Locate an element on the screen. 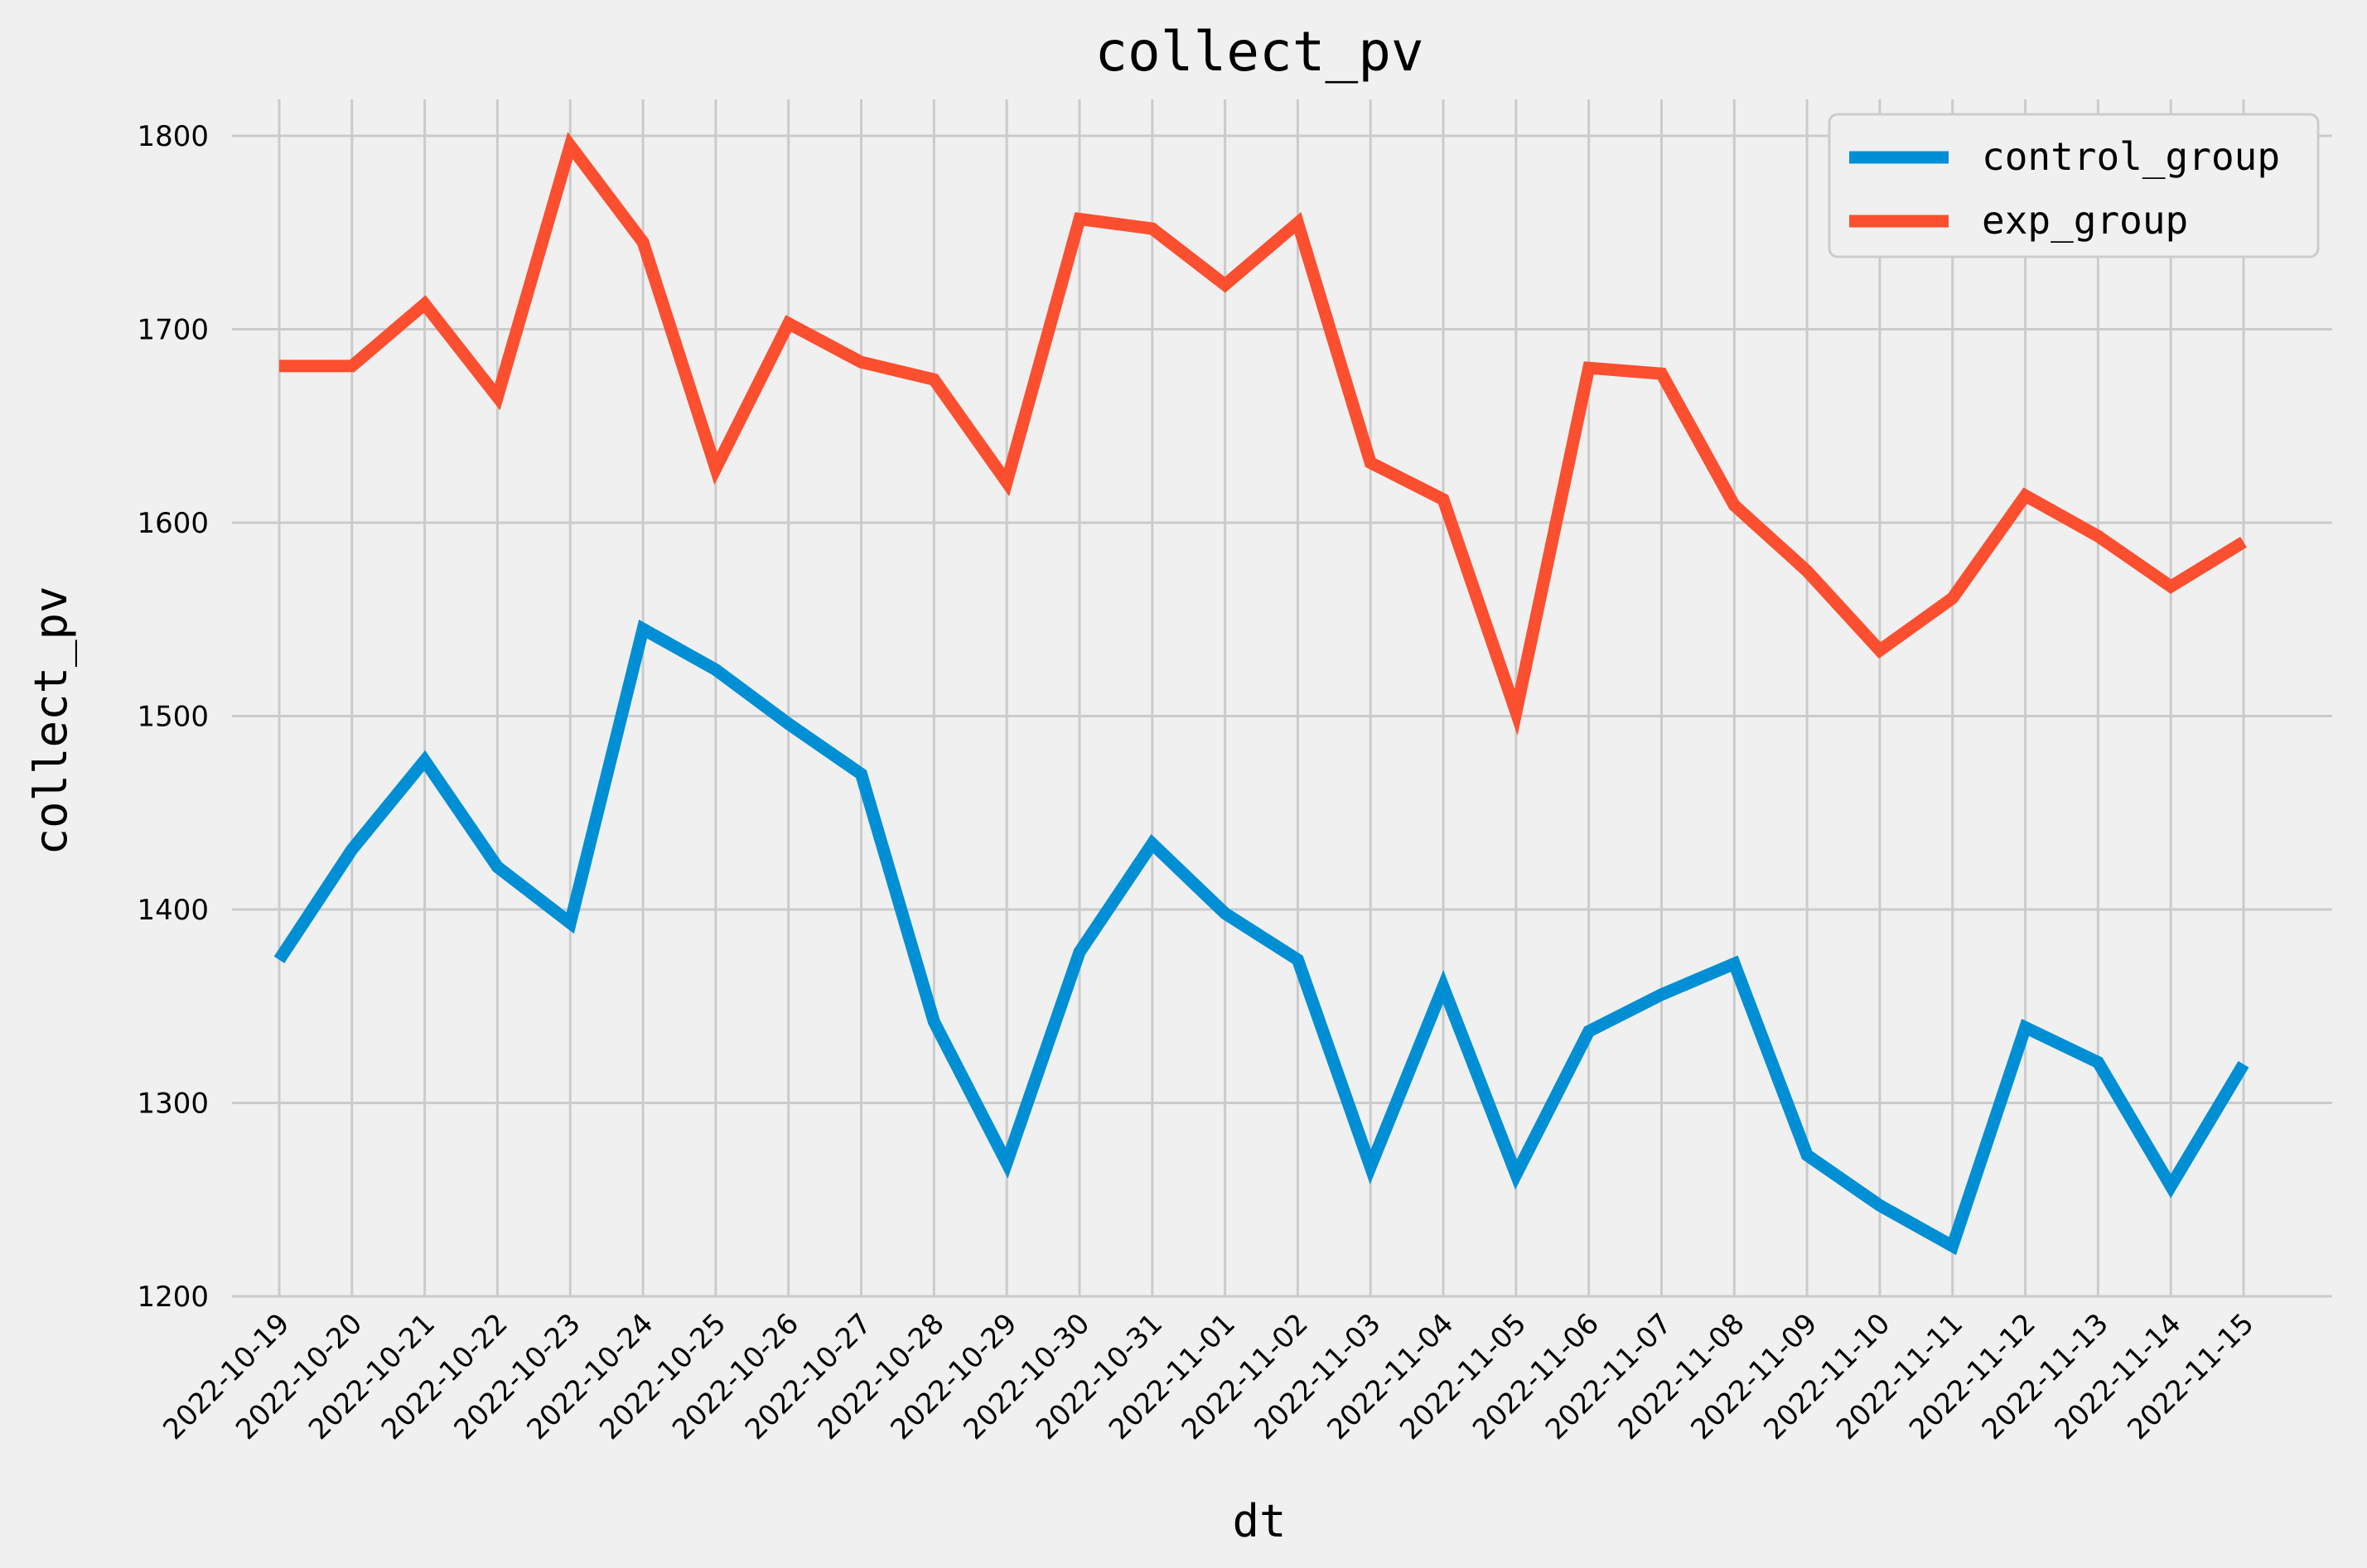 This screenshot has height=1568, width=2367. legend: control_group exp_group is located at coordinates (2074, 185).